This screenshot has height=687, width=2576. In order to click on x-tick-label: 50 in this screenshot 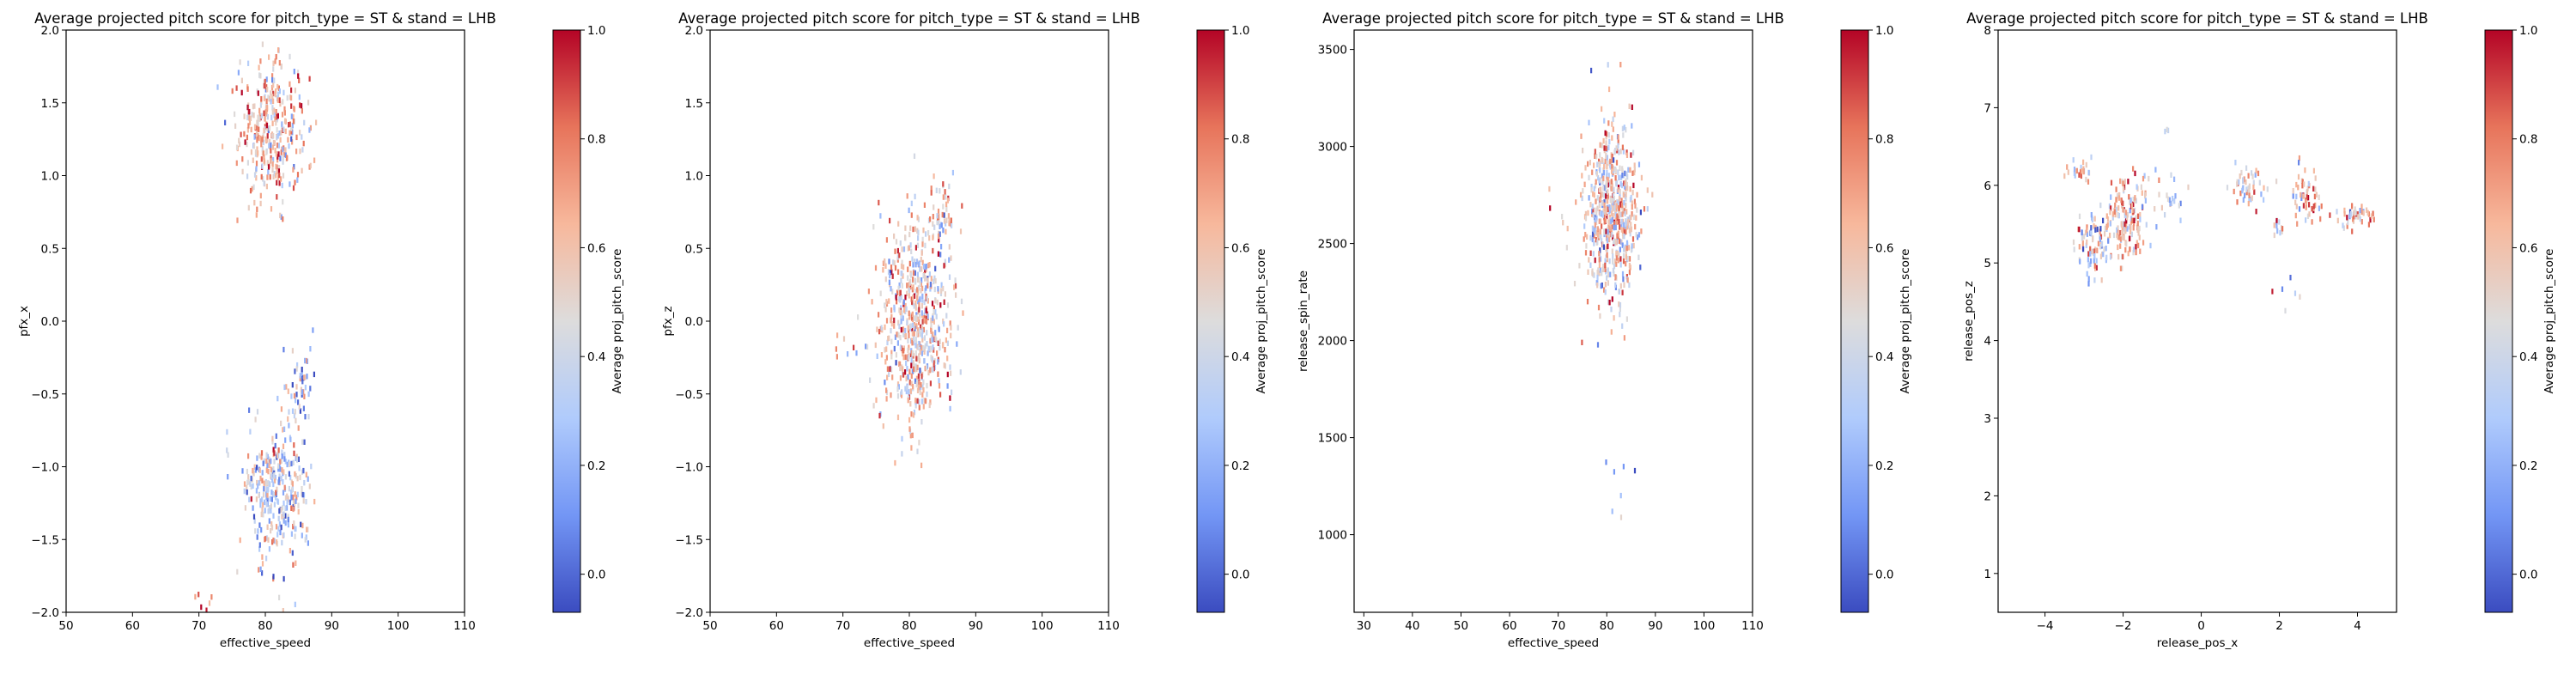, I will do `click(709, 626)`.